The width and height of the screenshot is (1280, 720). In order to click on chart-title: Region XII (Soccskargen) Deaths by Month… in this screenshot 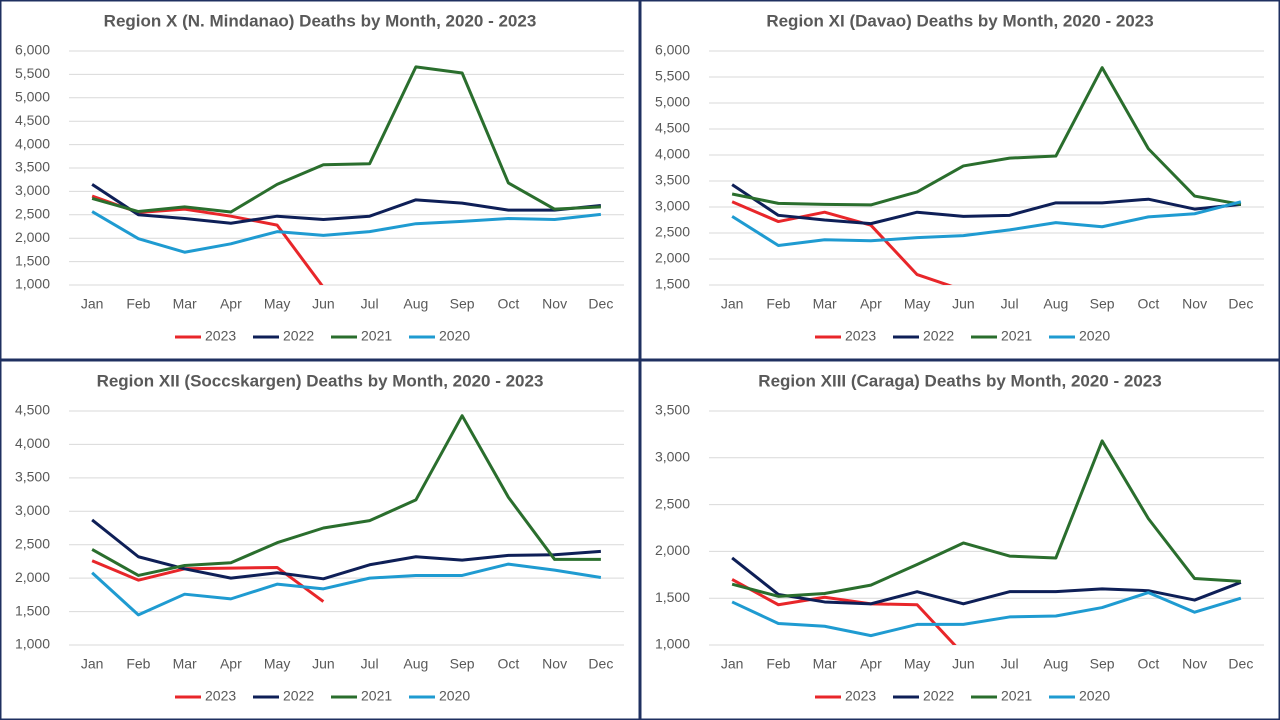, I will do `click(320, 380)`.